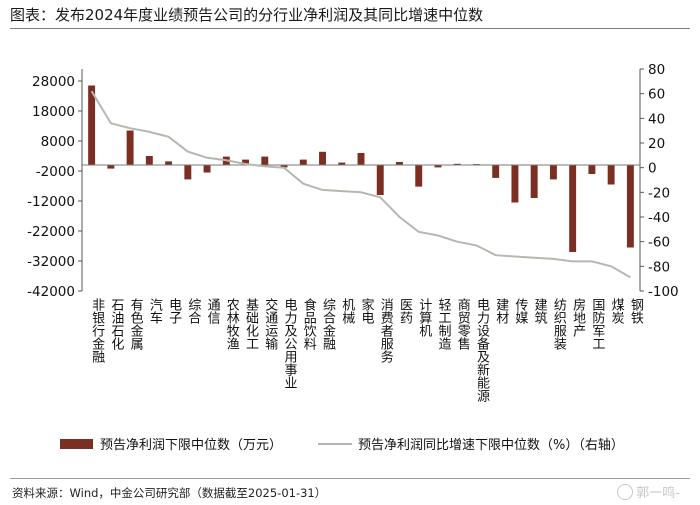 The image size is (700, 505). Describe the element at coordinates (350, 478) in the screenshot. I see `footer-divider` at that location.